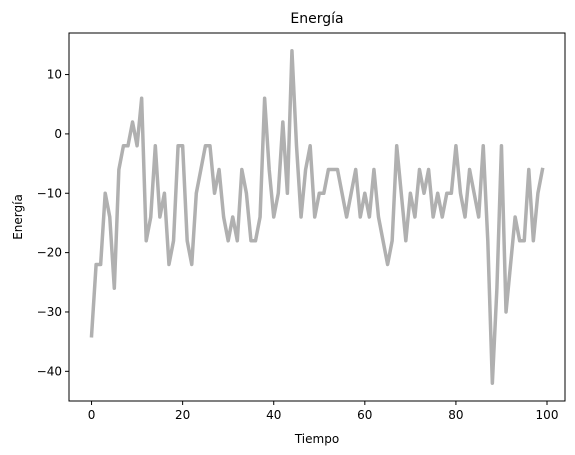 The width and height of the screenshot is (575, 455). Describe the element at coordinates (364, 415) in the screenshot. I see `x-tick-label: 60` at that location.